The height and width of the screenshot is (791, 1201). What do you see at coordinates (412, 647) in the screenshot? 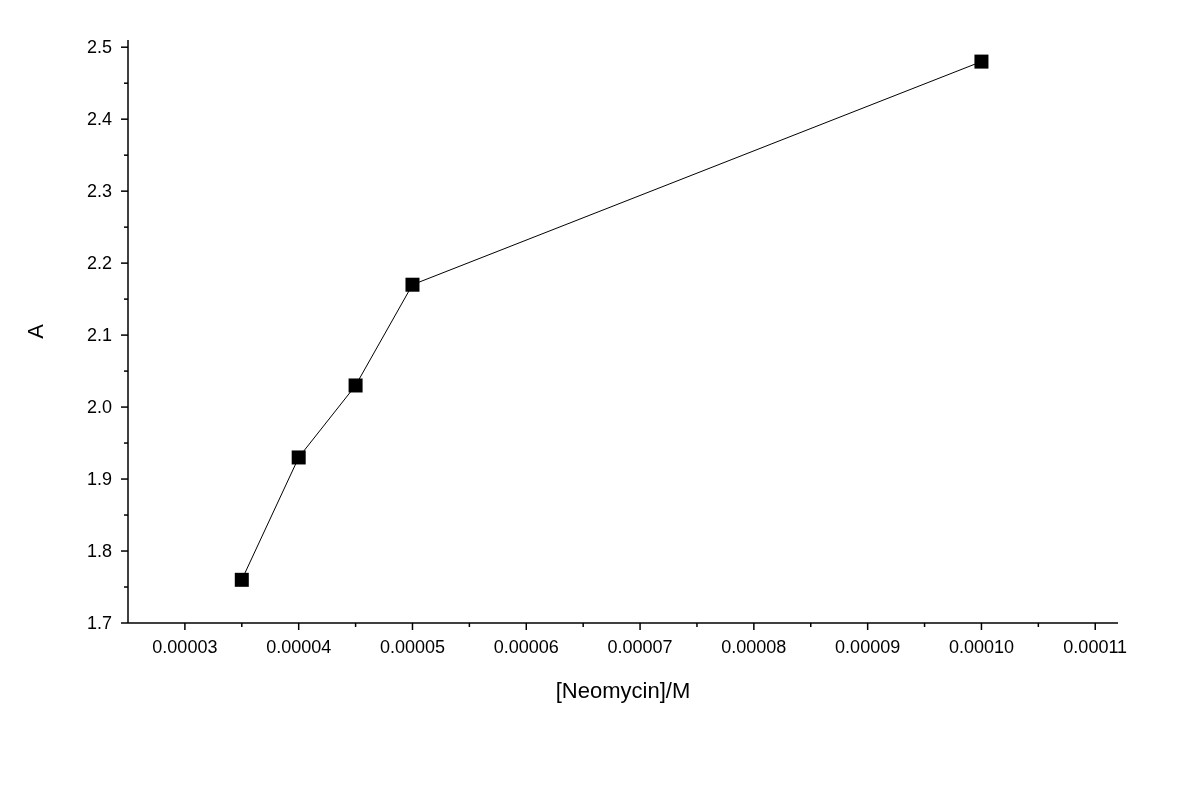
I see `x-tick-label: 0.00005` at bounding box center [412, 647].